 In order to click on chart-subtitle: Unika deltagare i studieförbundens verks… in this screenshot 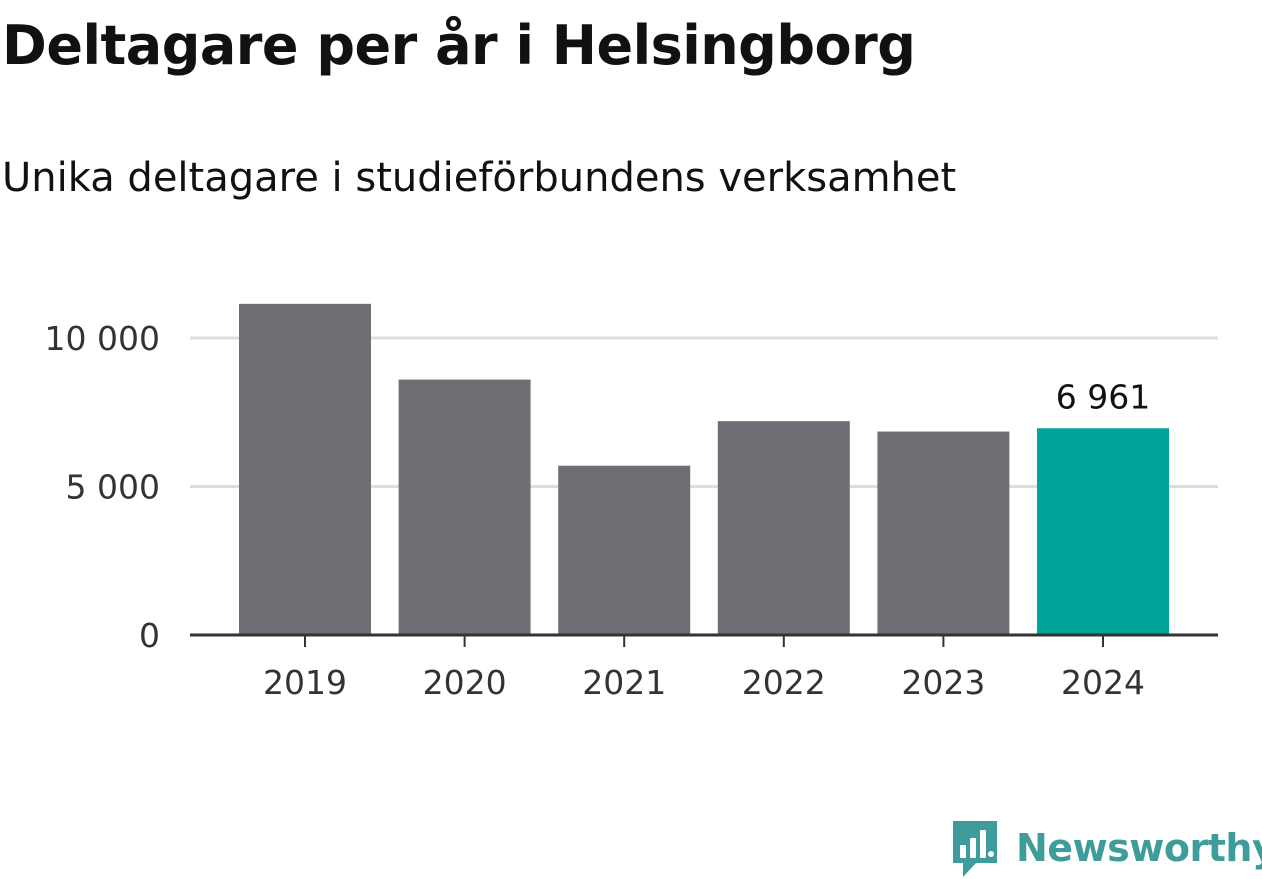, I will do `click(479, 178)`.